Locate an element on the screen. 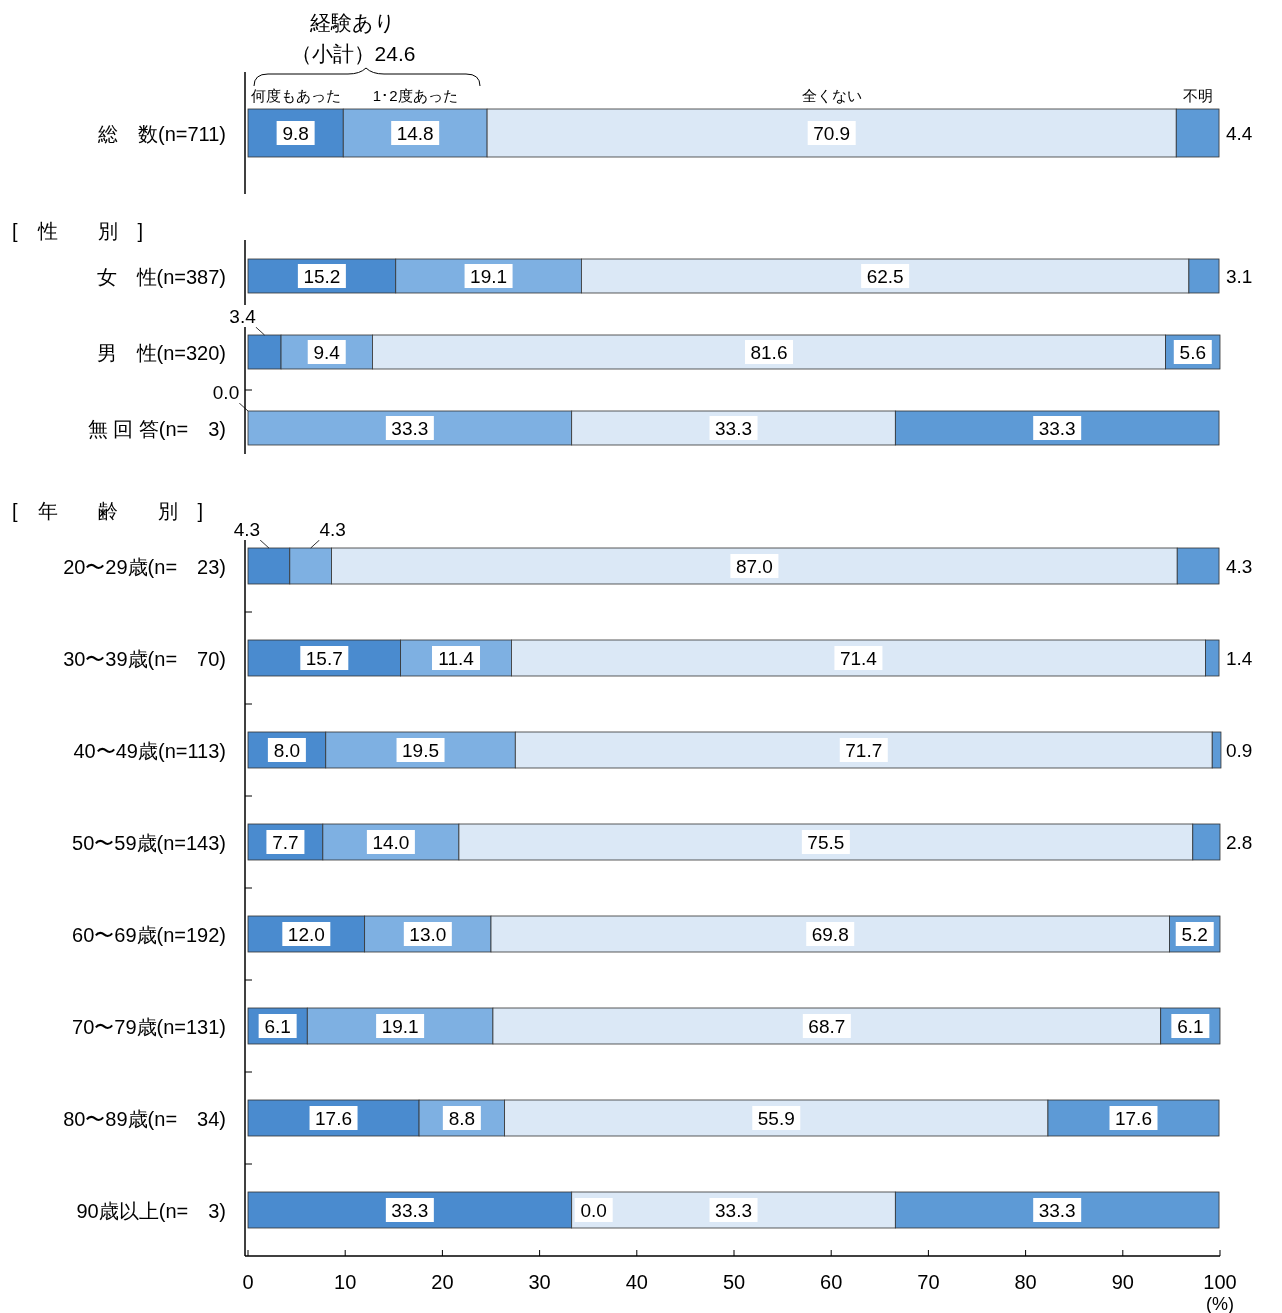 The width and height of the screenshot is (1282, 1313). text: 5.2 is located at coordinates (1194, 934).